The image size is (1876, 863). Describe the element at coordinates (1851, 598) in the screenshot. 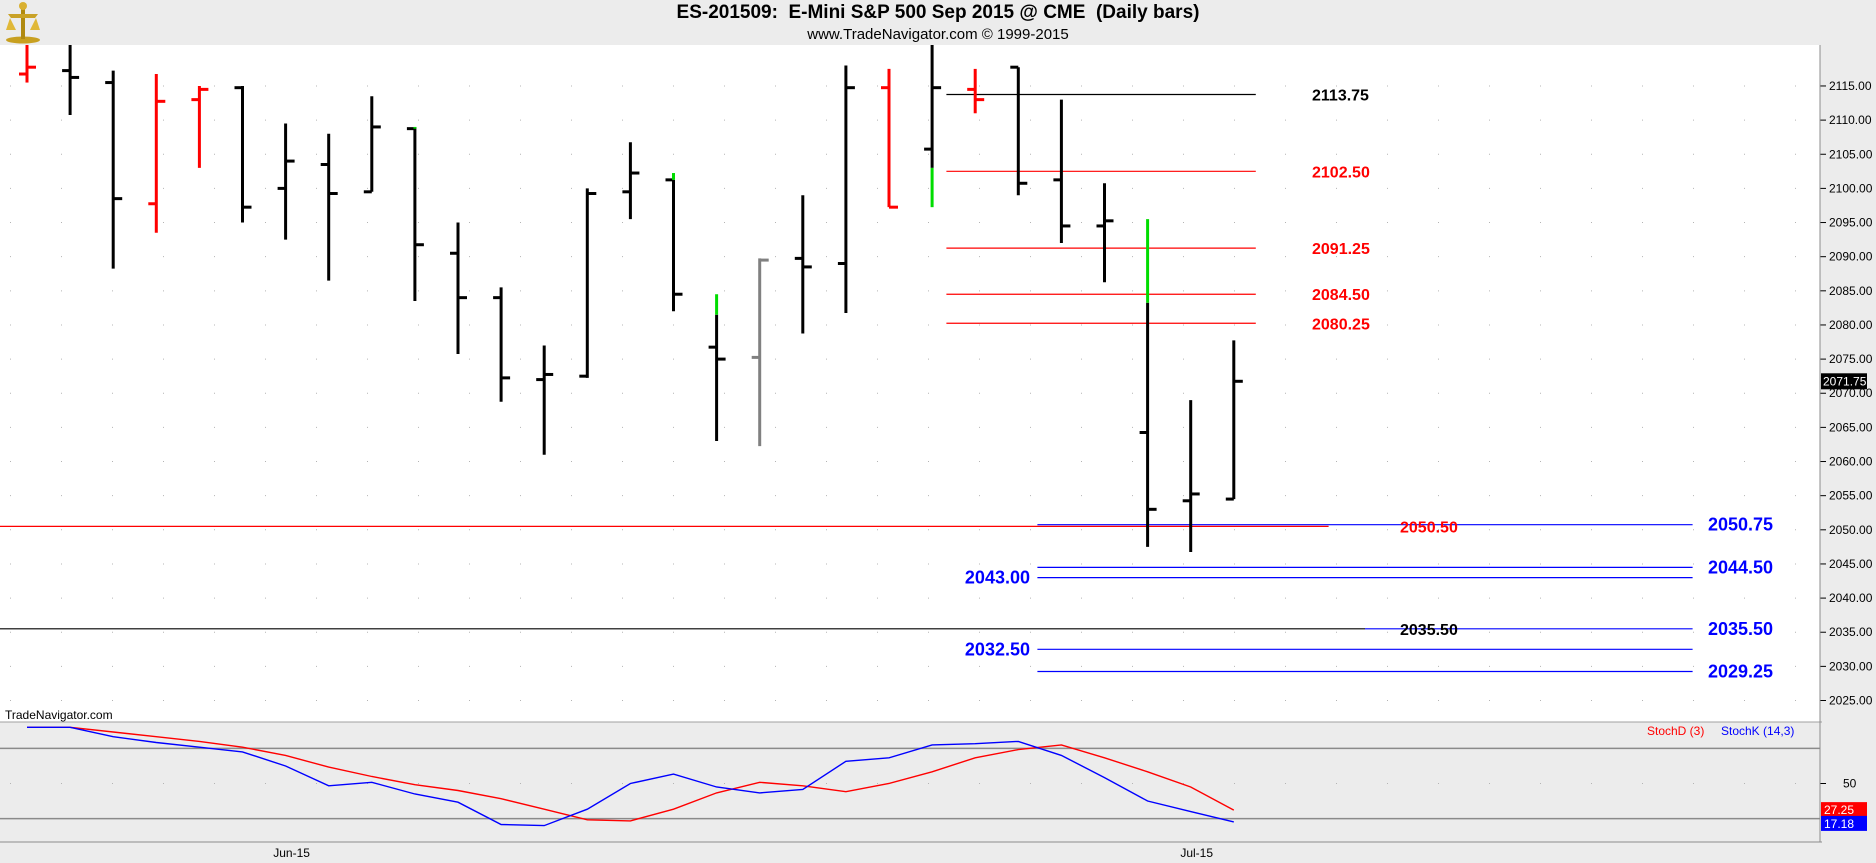

I see `price-tick-label: 2040.00` at that location.